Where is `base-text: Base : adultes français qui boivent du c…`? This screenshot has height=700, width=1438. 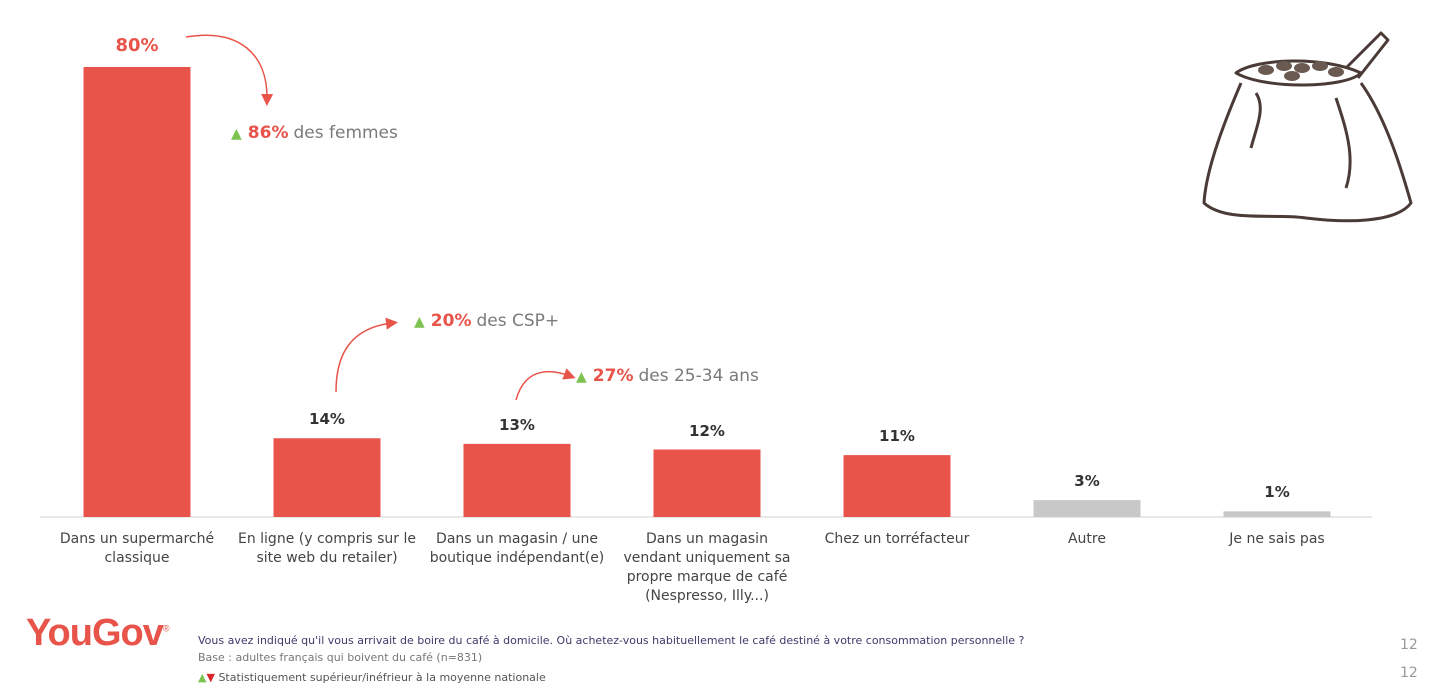
base-text: Base : adultes français qui boivent du c… is located at coordinates (340, 657).